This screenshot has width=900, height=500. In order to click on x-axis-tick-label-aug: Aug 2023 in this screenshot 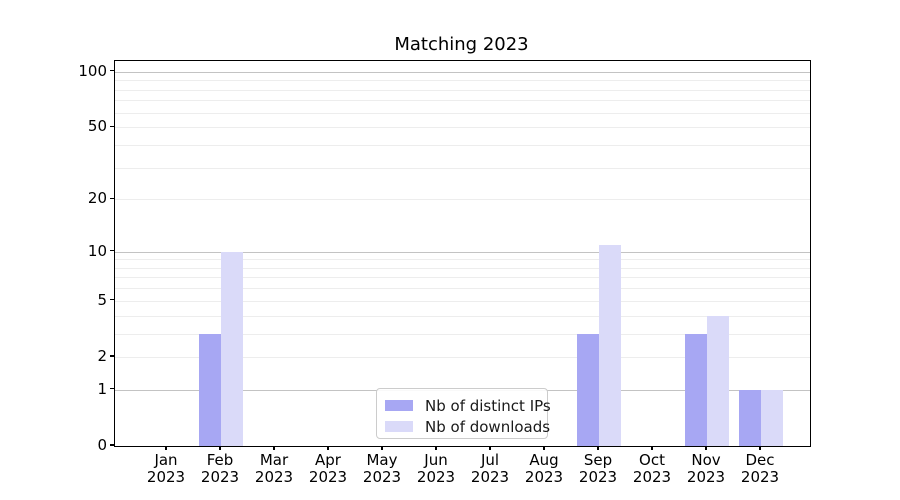, I will do `click(544, 468)`.